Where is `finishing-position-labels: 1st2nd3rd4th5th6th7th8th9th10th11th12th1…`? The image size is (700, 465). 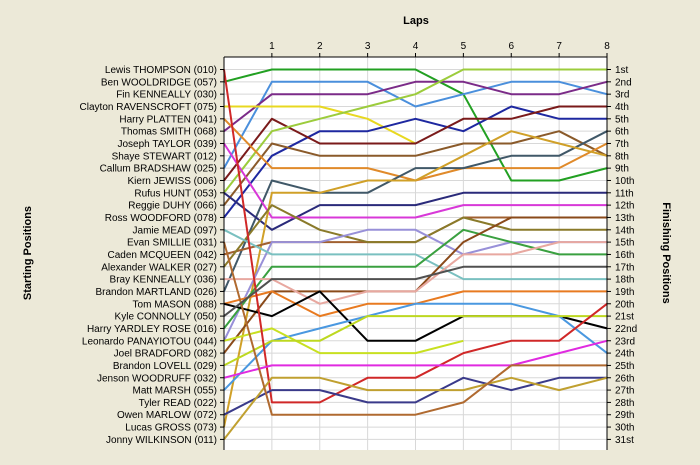 finishing-position-labels: 1st2nd3rd4th5th6th7th8th9th10th11th12th1… is located at coordinates (626, 255).